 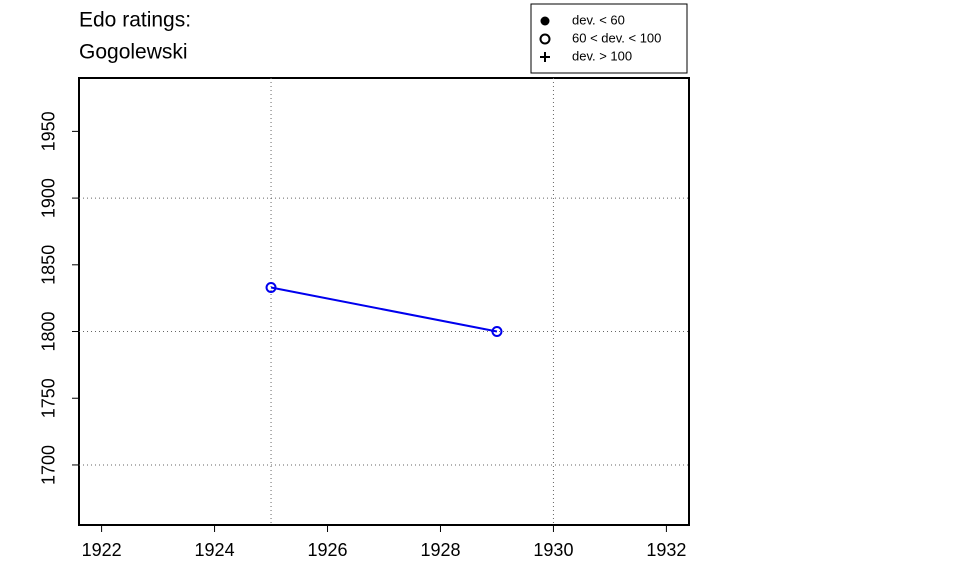 I want to click on x-tick-label: 1932, so click(x=666, y=550).